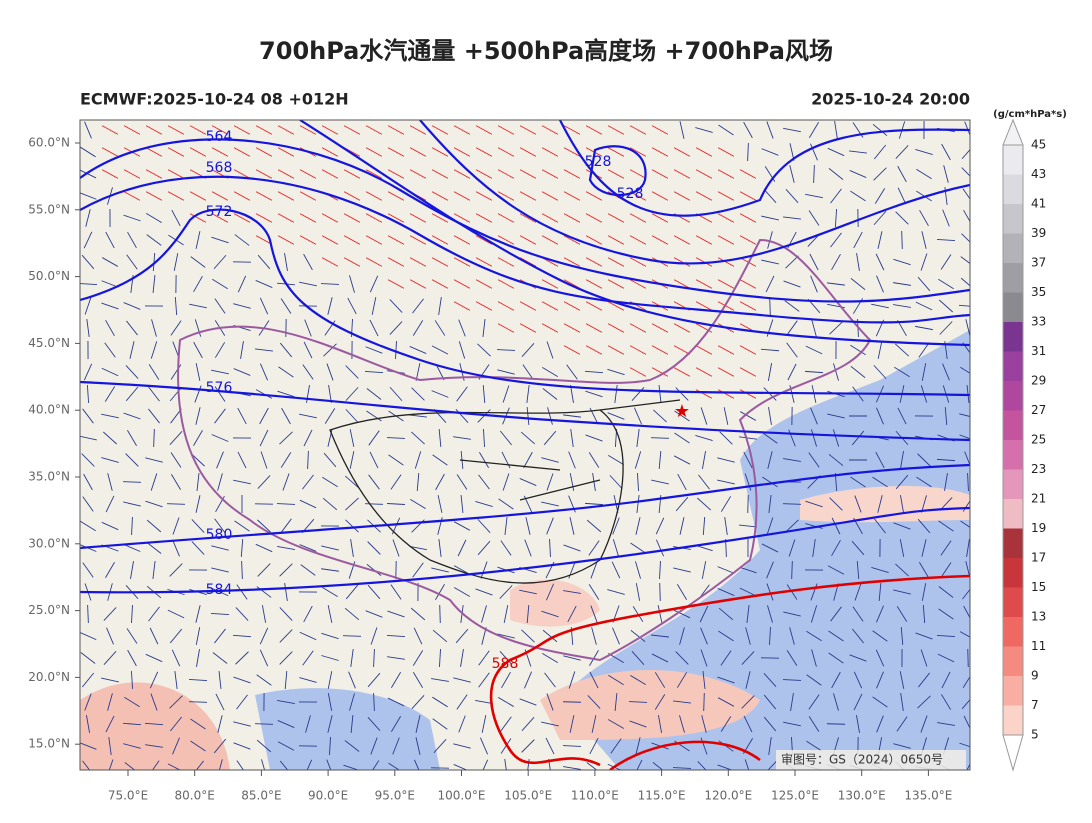 The image size is (1092, 823). Describe the element at coordinates (1038, 292) in the screenshot. I see `colorbar-label: 35` at that location.